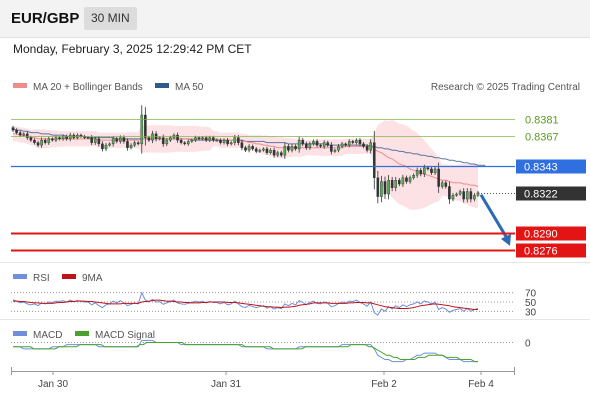  I want to click on legend-swatch-rsi, so click(20, 276).